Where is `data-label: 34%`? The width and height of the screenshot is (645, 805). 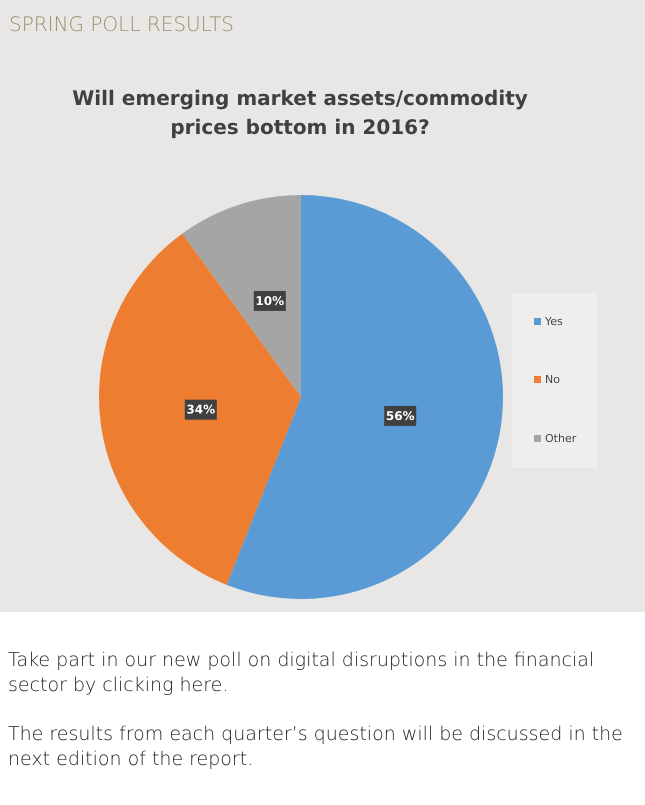 data-label: 34% is located at coordinates (201, 409).